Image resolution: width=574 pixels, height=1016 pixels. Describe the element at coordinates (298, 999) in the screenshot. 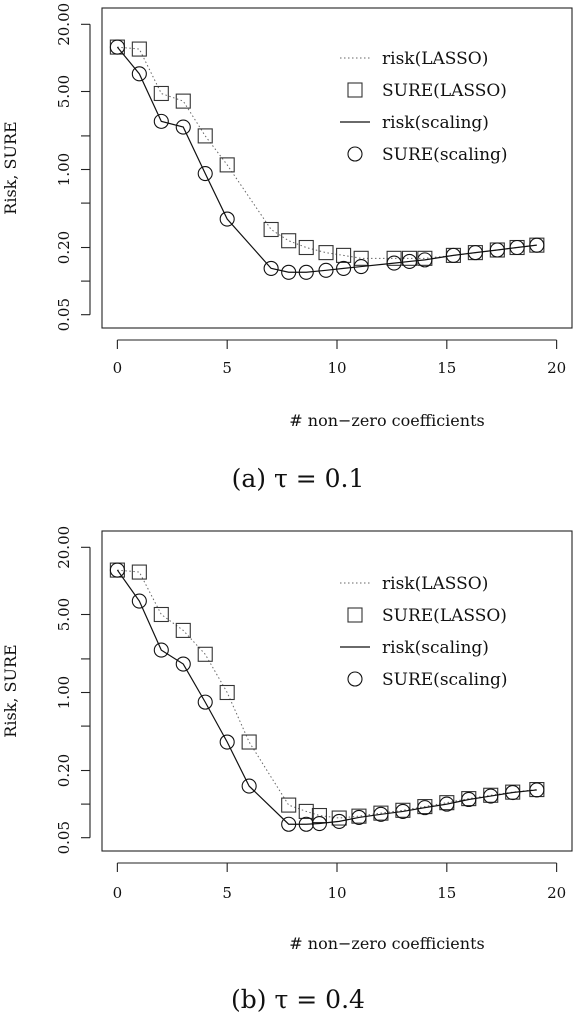

I see `panel-caption: (b) τ = 0.4` at that location.